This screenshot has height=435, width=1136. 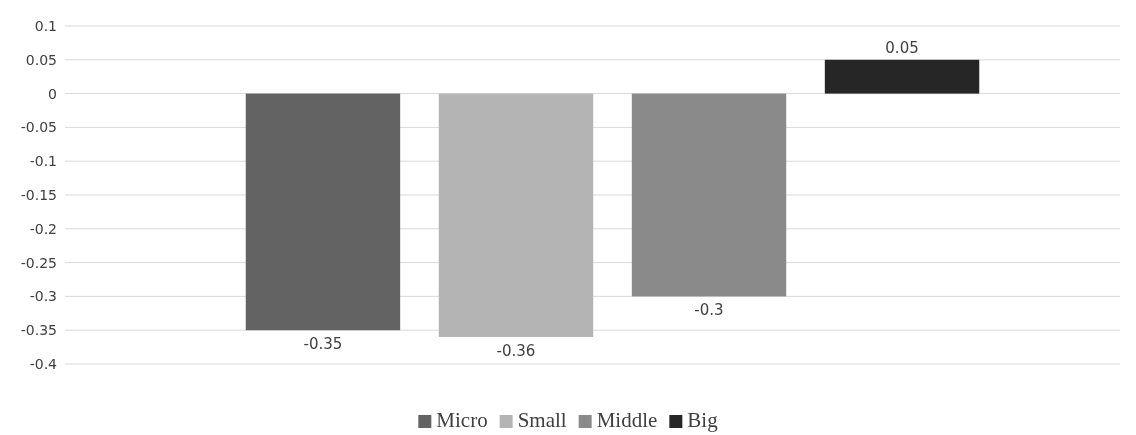 I want to click on y-tick-label: -0.25, so click(x=38, y=262).